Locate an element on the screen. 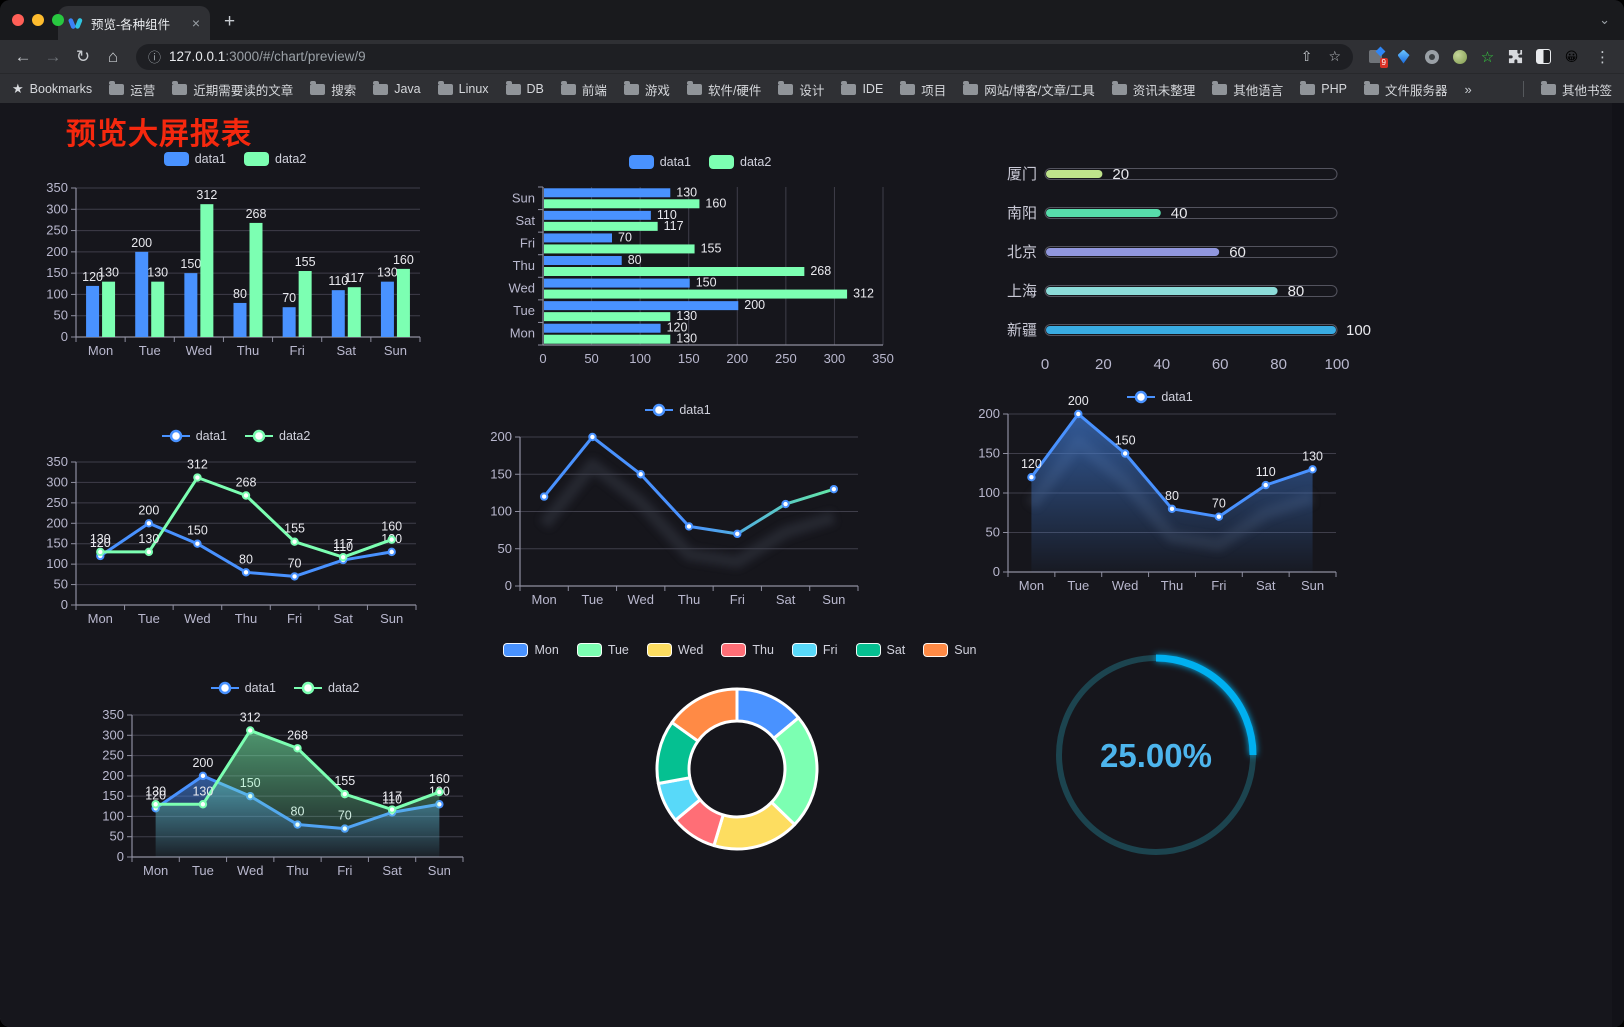 The width and height of the screenshot is (1624, 1027). bookmark-folder-item: 项目 is located at coordinates (923, 89).